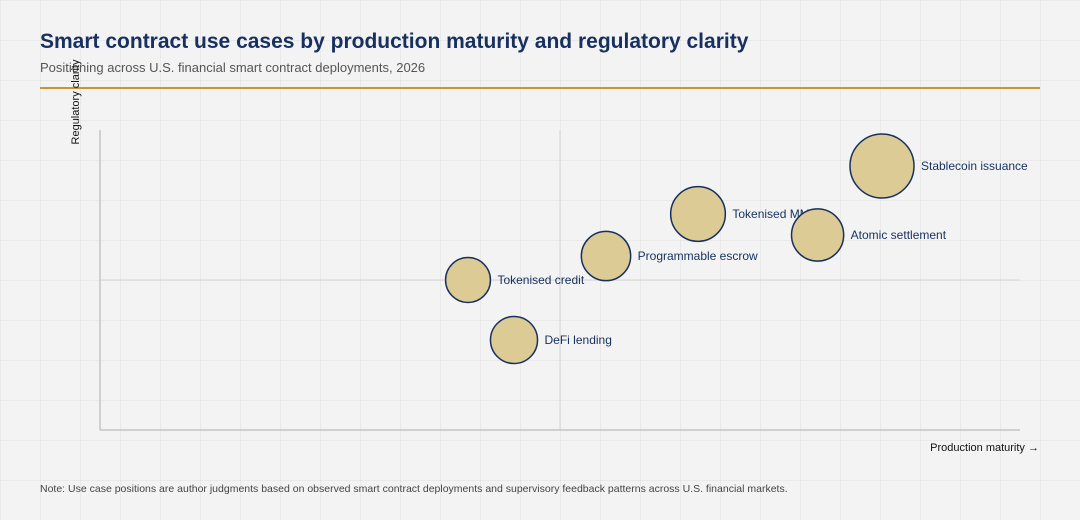  I want to click on bubble-label: Programmable escrow, so click(698, 256).